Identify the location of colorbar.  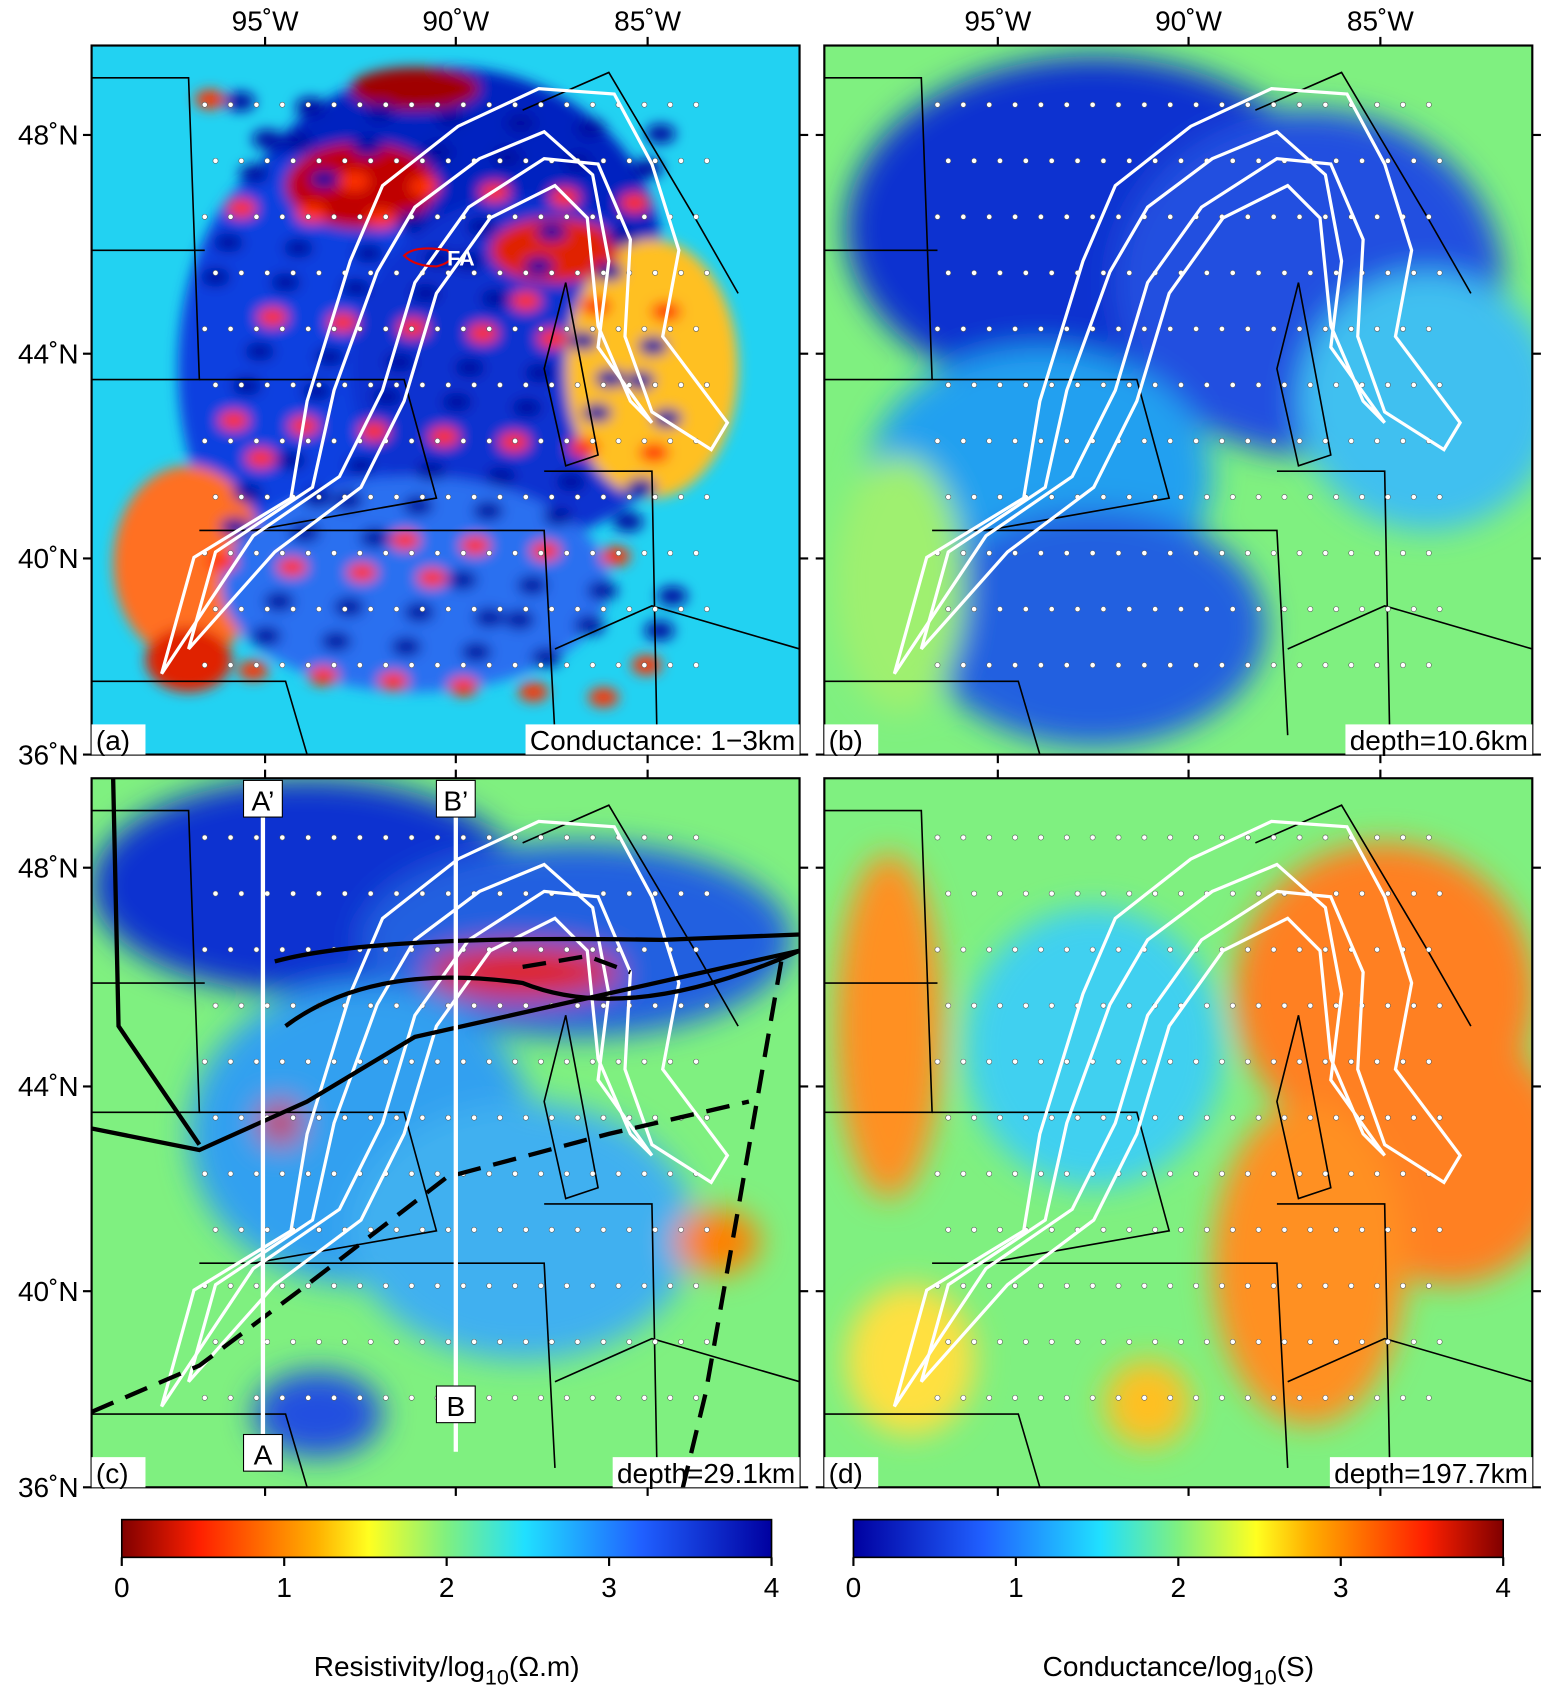
(446, 1538).